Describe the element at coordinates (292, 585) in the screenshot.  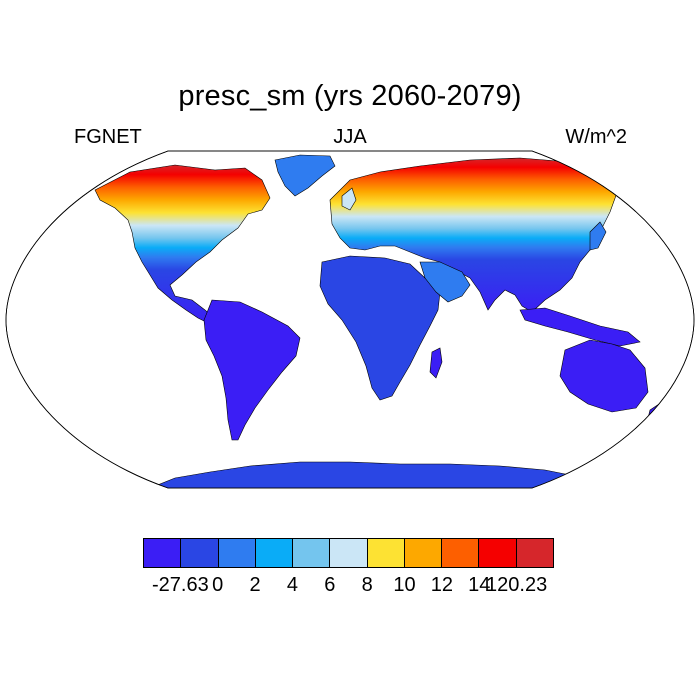
I see `colorbar-label: 4` at that location.